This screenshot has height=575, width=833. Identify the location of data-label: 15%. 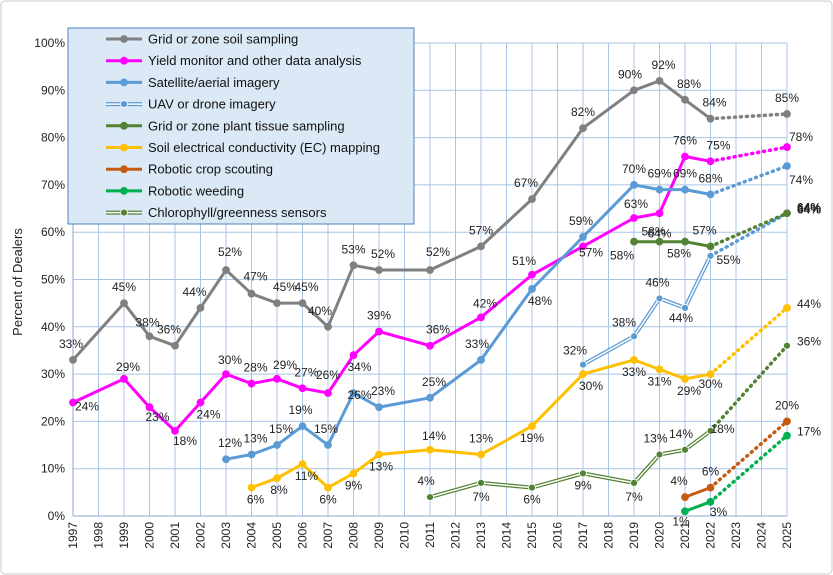
(326, 429).